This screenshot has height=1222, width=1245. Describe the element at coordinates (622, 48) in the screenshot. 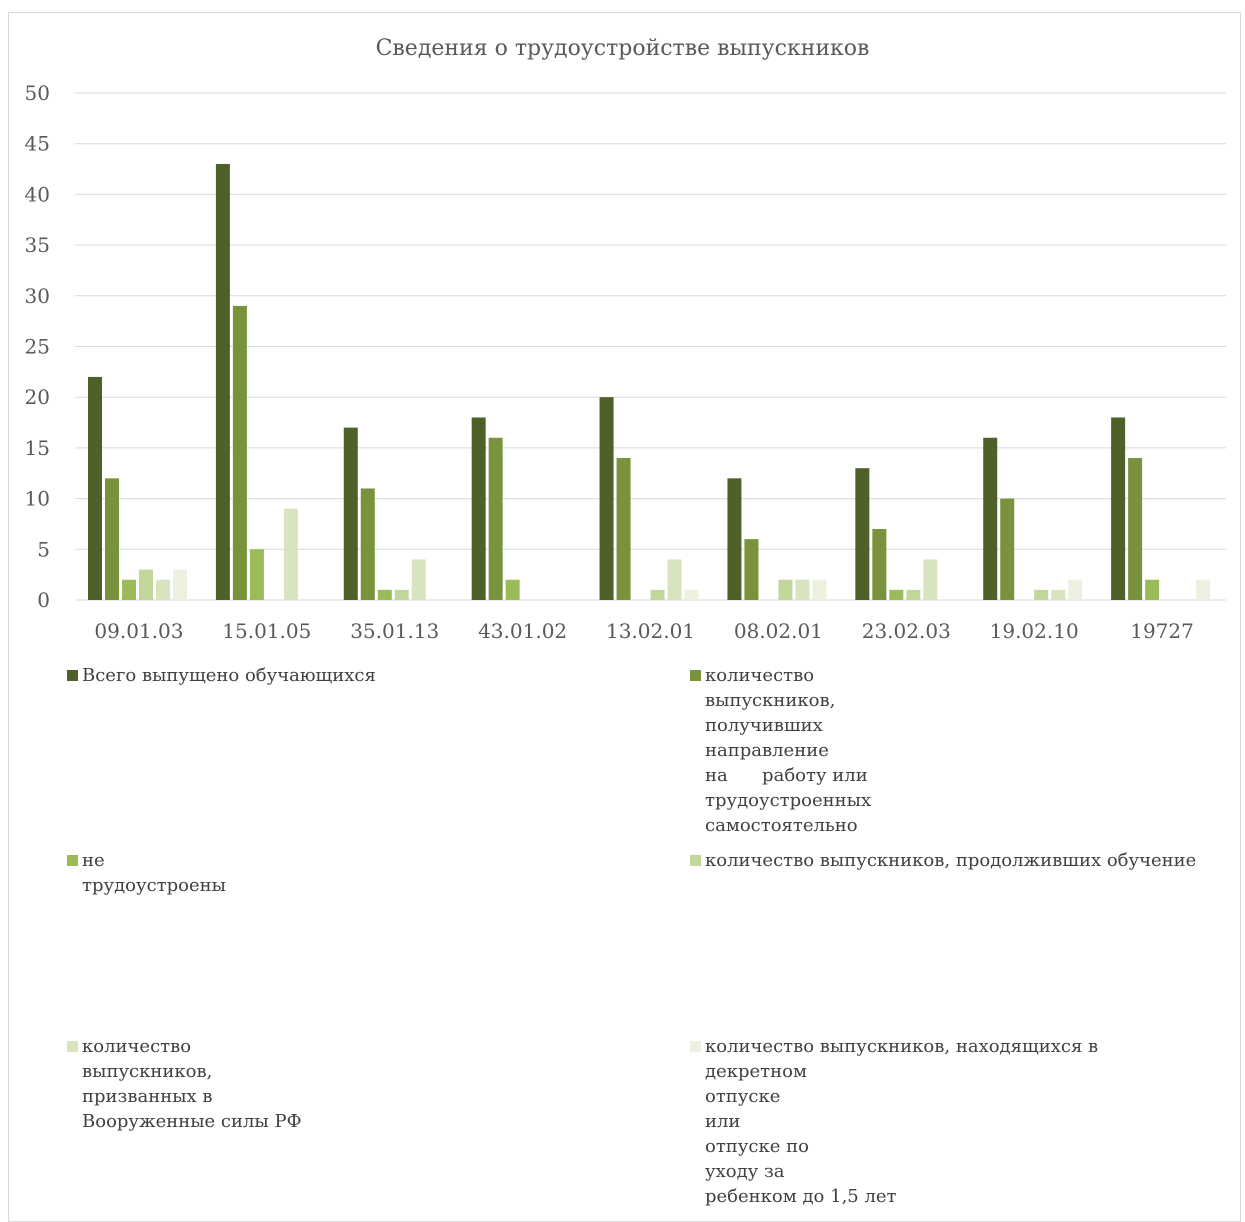

I see `chart-title: Сведения о трудоустройстве выпускников` at that location.